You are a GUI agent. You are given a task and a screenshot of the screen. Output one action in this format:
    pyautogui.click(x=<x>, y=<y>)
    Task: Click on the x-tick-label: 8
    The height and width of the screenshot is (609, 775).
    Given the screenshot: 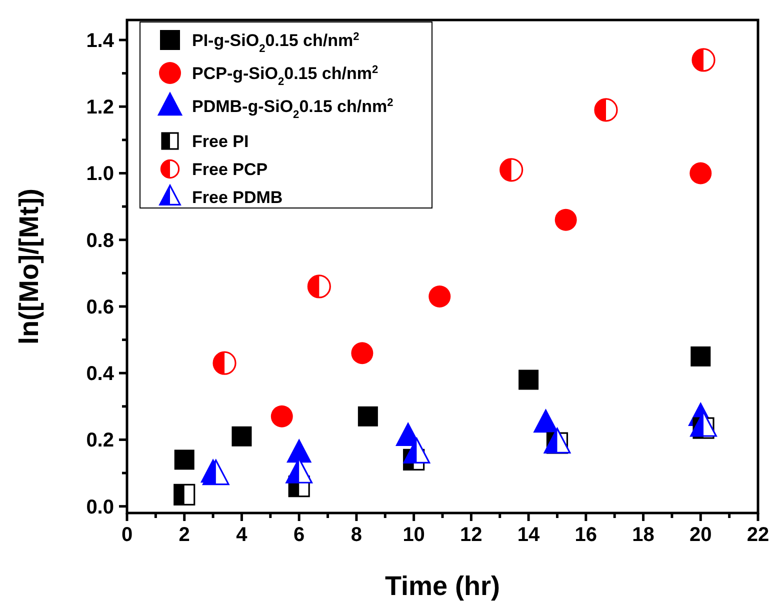 What is the action you would take?
    pyautogui.click(x=356, y=535)
    